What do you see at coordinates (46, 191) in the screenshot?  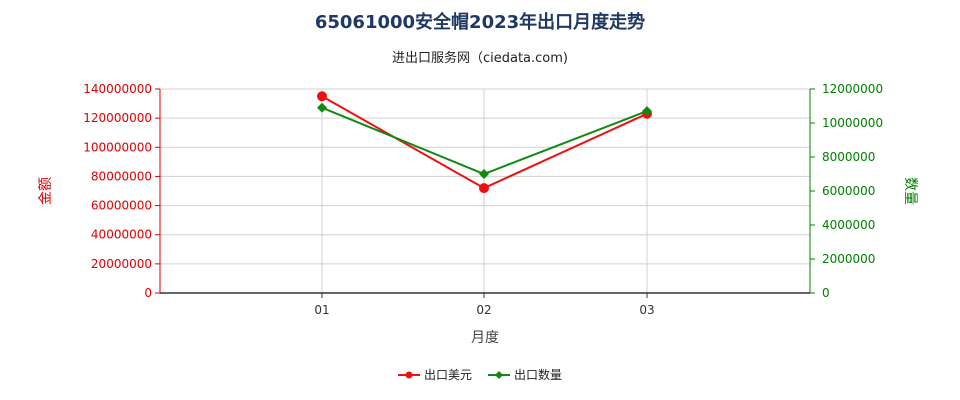 I see `left-axis-title: 金额` at bounding box center [46, 191].